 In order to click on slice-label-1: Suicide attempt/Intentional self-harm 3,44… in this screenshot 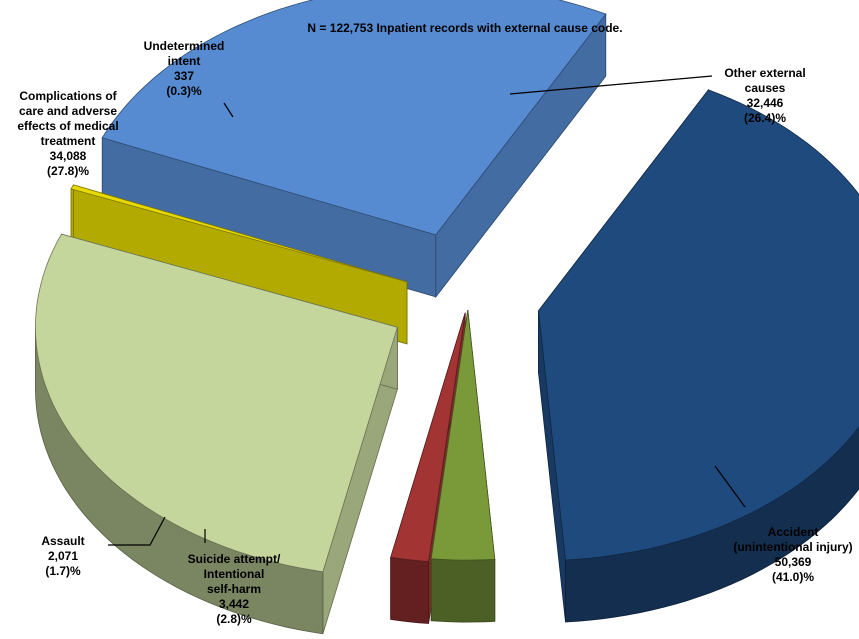, I will do `click(234, 589)`.